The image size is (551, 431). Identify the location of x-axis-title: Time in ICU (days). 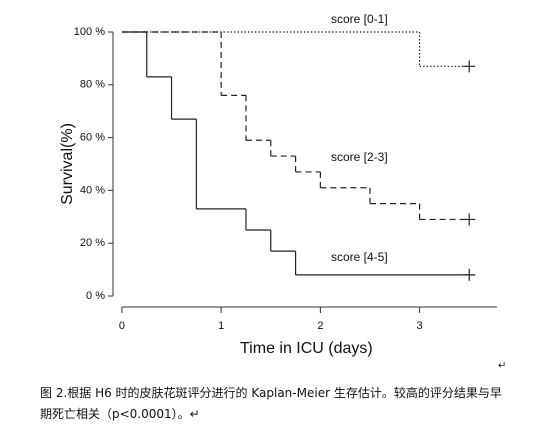
(306, 348).